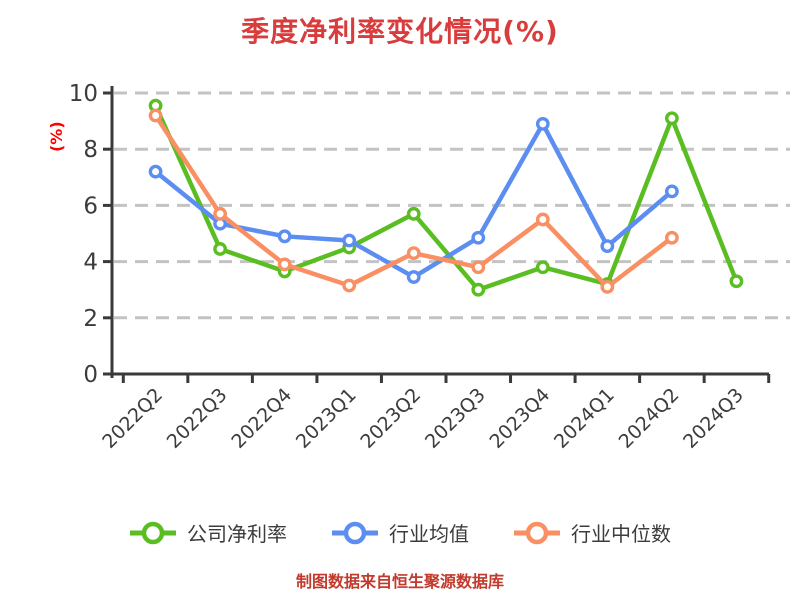 Image resolution: width=800 pixels, height=600 pixels. What do you see at coordinates (132, 418) in the screenshot?
I see `x-tick-label: 2022Q2` at bounding box center [132, 418].